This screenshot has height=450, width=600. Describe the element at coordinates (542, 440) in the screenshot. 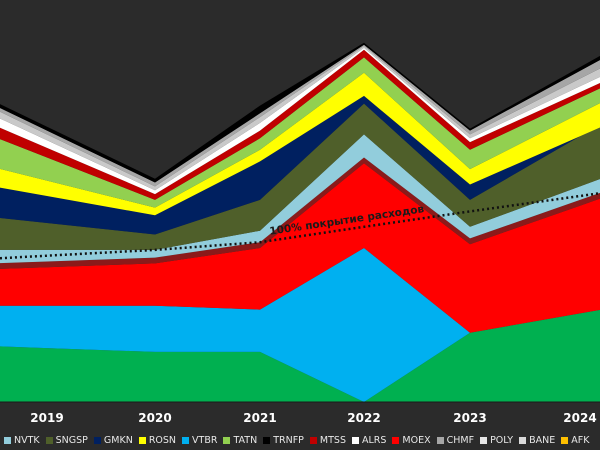

I see `legend-label: BANE` at that location.